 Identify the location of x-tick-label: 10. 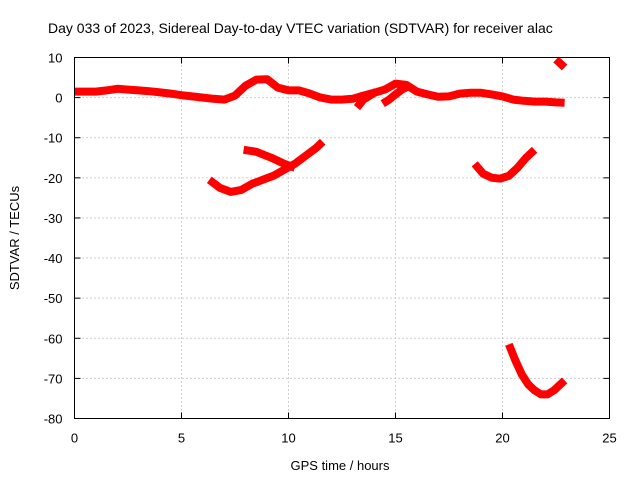
(288, 438).